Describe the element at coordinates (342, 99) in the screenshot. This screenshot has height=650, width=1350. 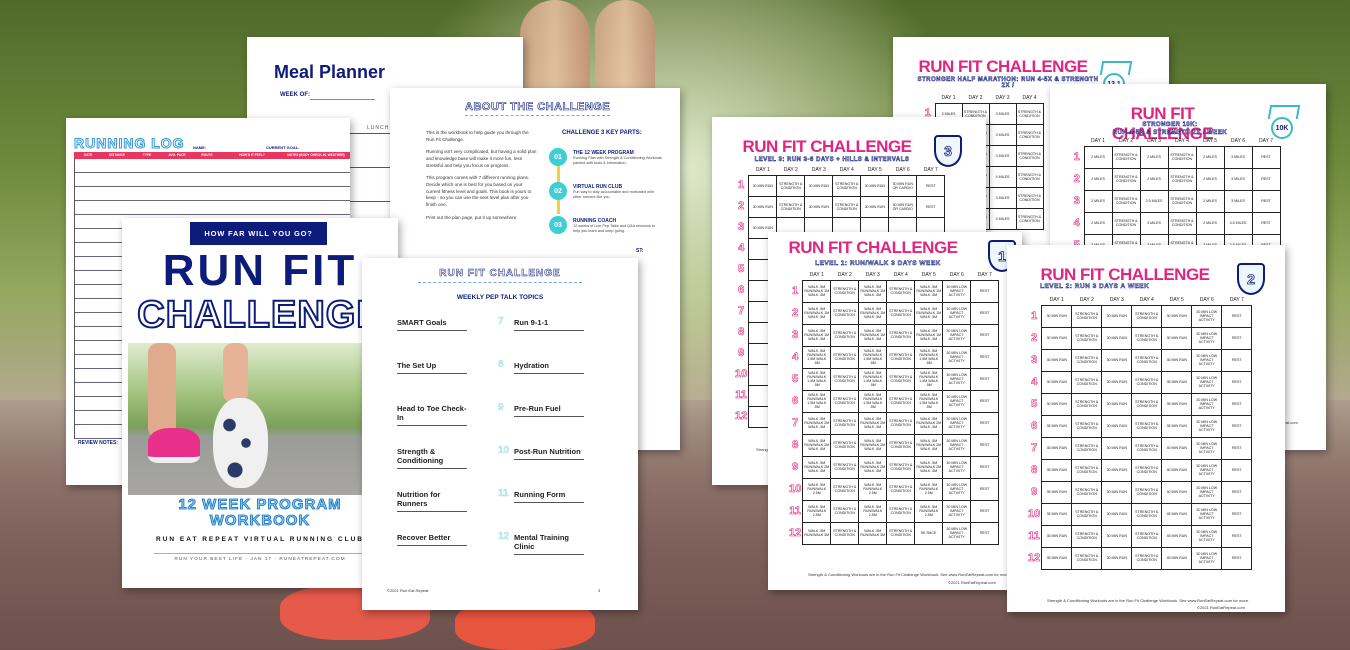
I see `week-of-line` at that location.